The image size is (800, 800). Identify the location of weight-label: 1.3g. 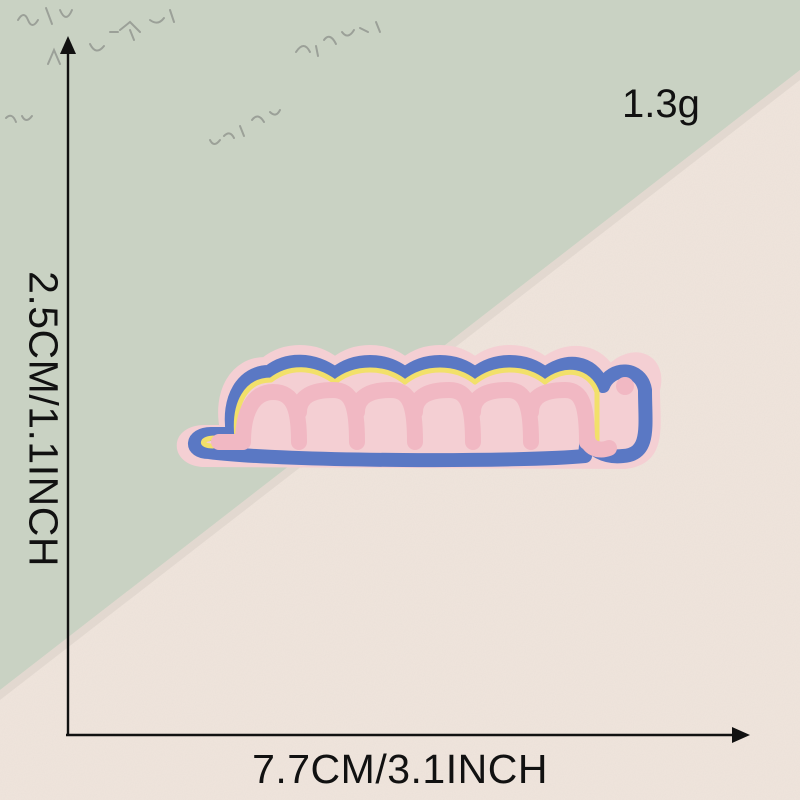
(661, 104).